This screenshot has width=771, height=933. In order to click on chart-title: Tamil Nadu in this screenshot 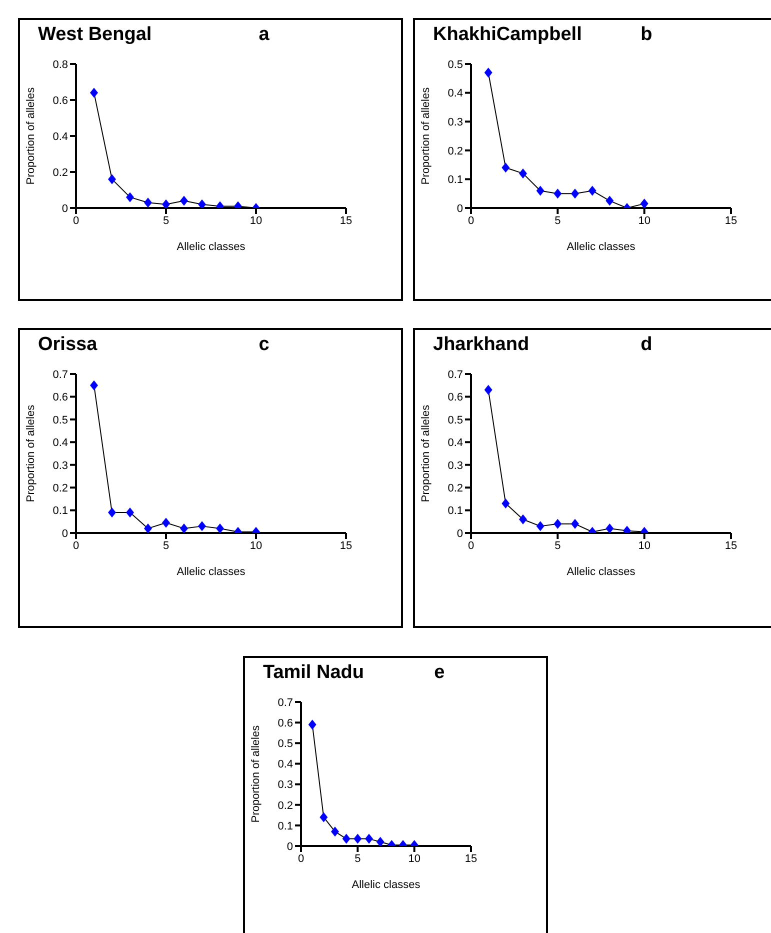, I will do `click(313, 673)`.